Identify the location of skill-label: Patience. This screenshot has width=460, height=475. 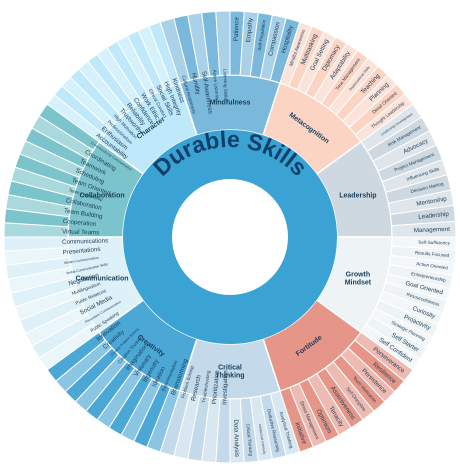
(237, 28).